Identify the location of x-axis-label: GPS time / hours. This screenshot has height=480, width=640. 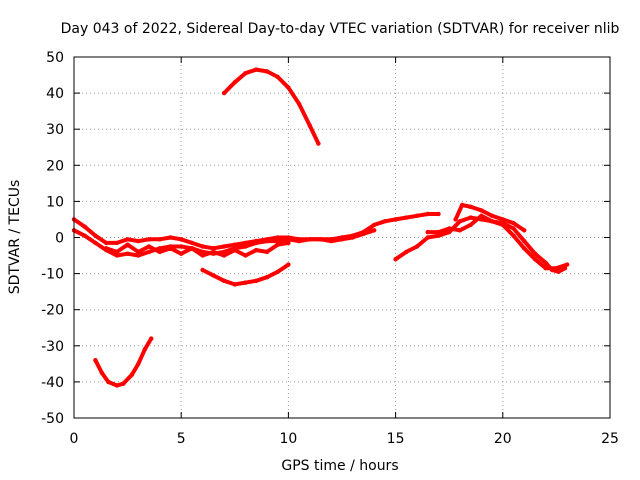
(339, 466).